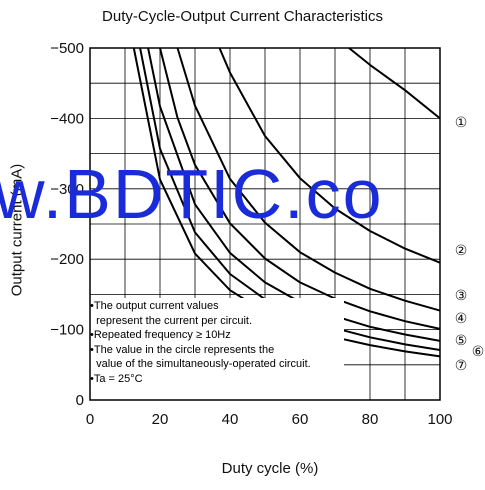 The height and width of the screenshot is (490, 485). I want to click on series-labels: ① ② ③ ④ ⑤⑥⑦, so click(470, 244).